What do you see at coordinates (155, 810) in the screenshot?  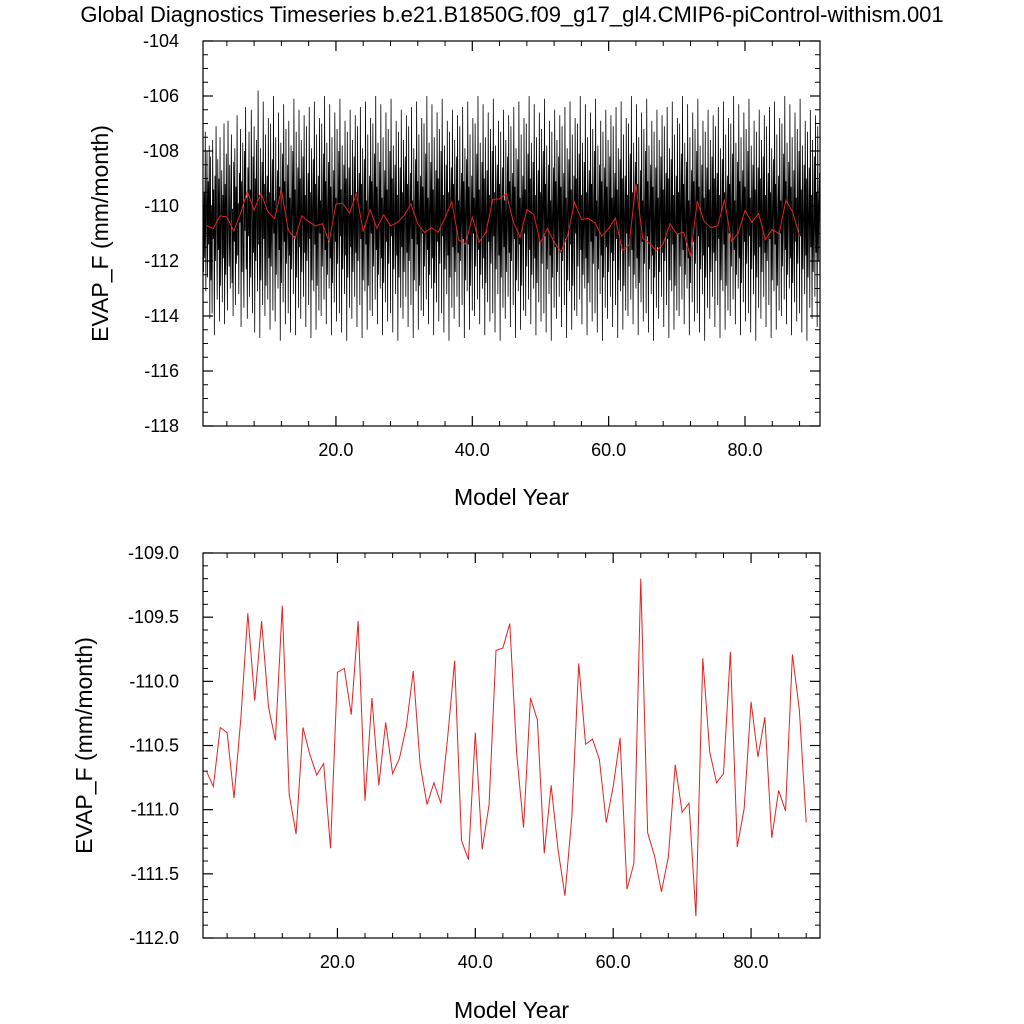 I see `y-tick-label: -111.0` at bounding box center [155, 810].